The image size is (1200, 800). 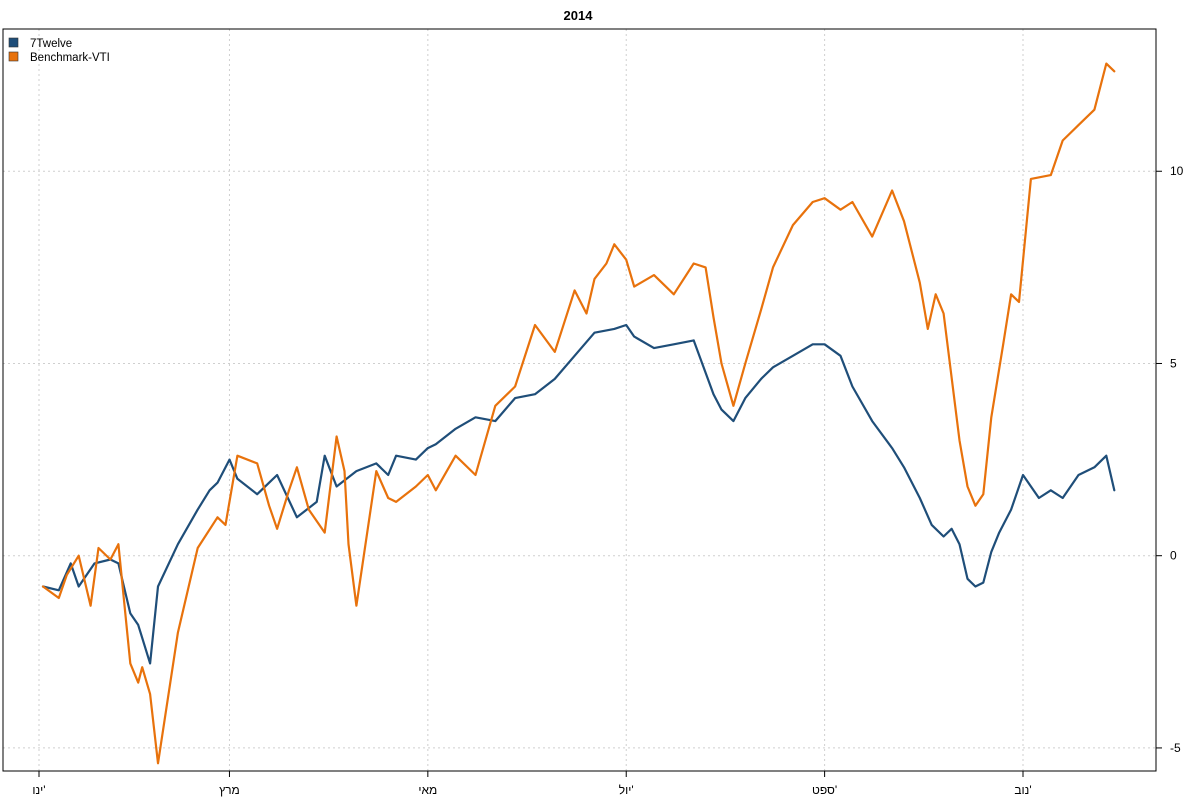 What do you see at coordinates (70, 58) in the screenshot?
I see `legend-label: Benchmark-VTI` at bounding box center [70, 58].